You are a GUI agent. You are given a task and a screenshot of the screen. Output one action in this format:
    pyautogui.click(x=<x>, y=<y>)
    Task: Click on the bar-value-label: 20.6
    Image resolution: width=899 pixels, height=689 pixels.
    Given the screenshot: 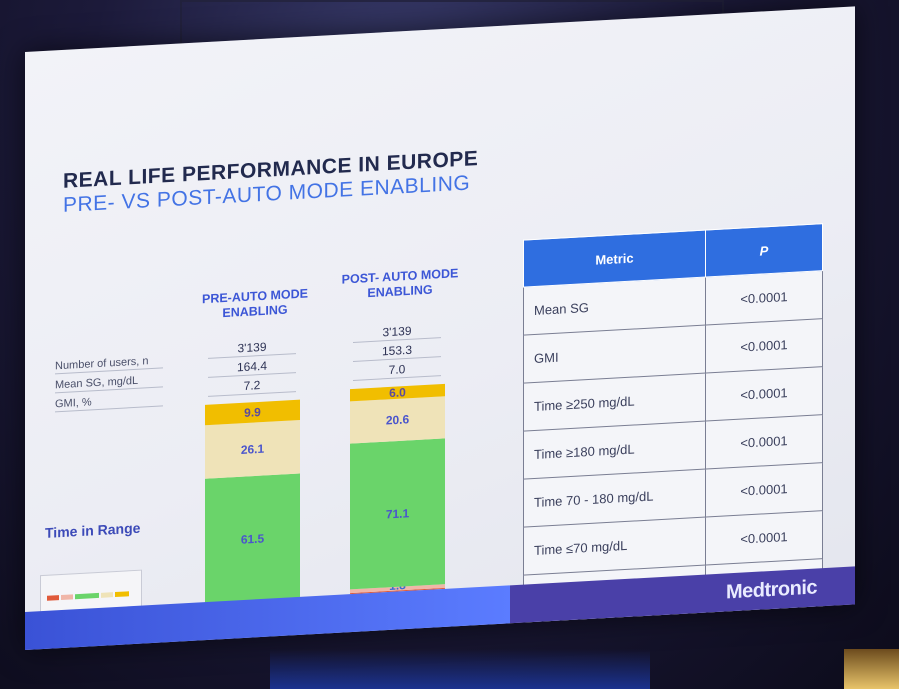 What is the action you would take?
    pyautogui.click(x=398, y=419)
    